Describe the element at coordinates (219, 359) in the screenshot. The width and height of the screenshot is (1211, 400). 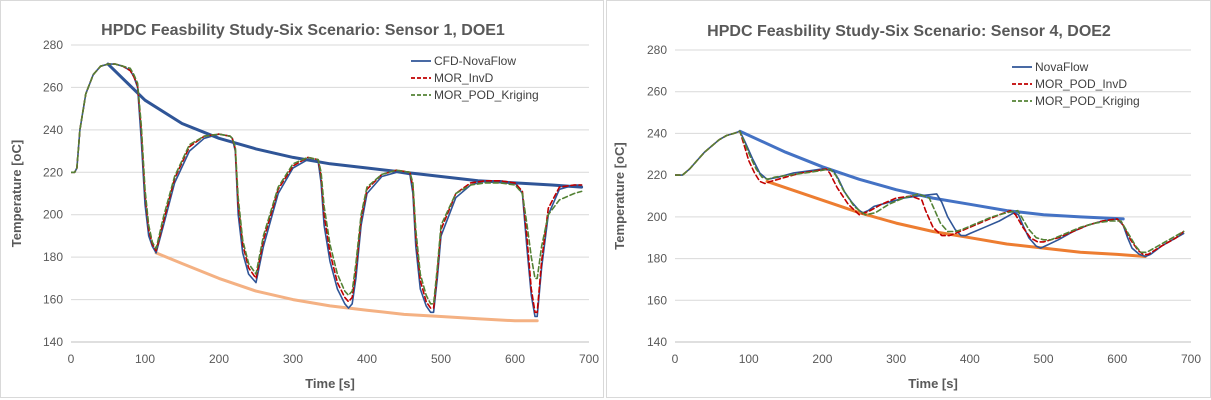
I see `chart1-x-tick-label: 200` at that location.